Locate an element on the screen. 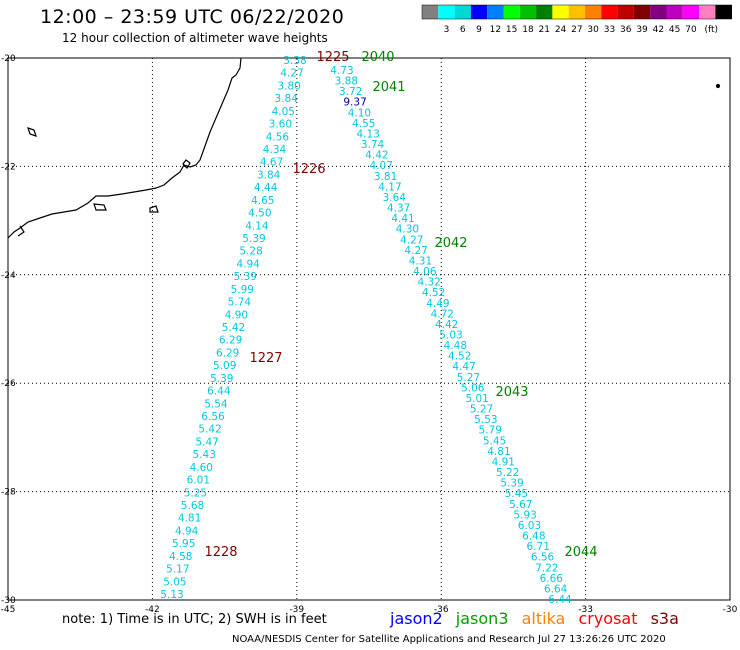 This screenshot has height=650, width=740. lat-tick-label: -26 is located at coordinates (8, 384).